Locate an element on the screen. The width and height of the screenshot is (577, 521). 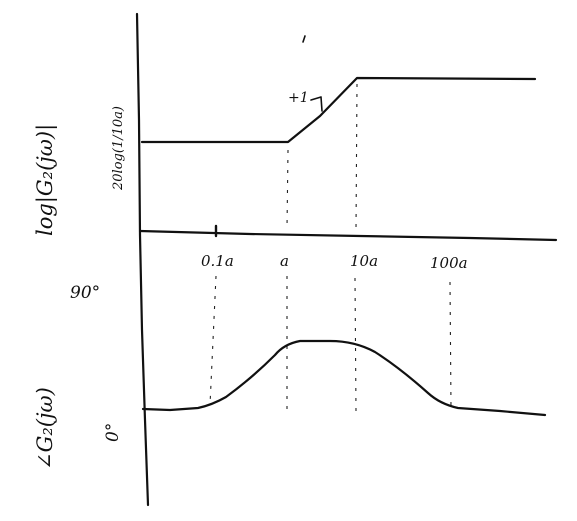
phase-tick-0: 0° is located at coordinates (113, 432).